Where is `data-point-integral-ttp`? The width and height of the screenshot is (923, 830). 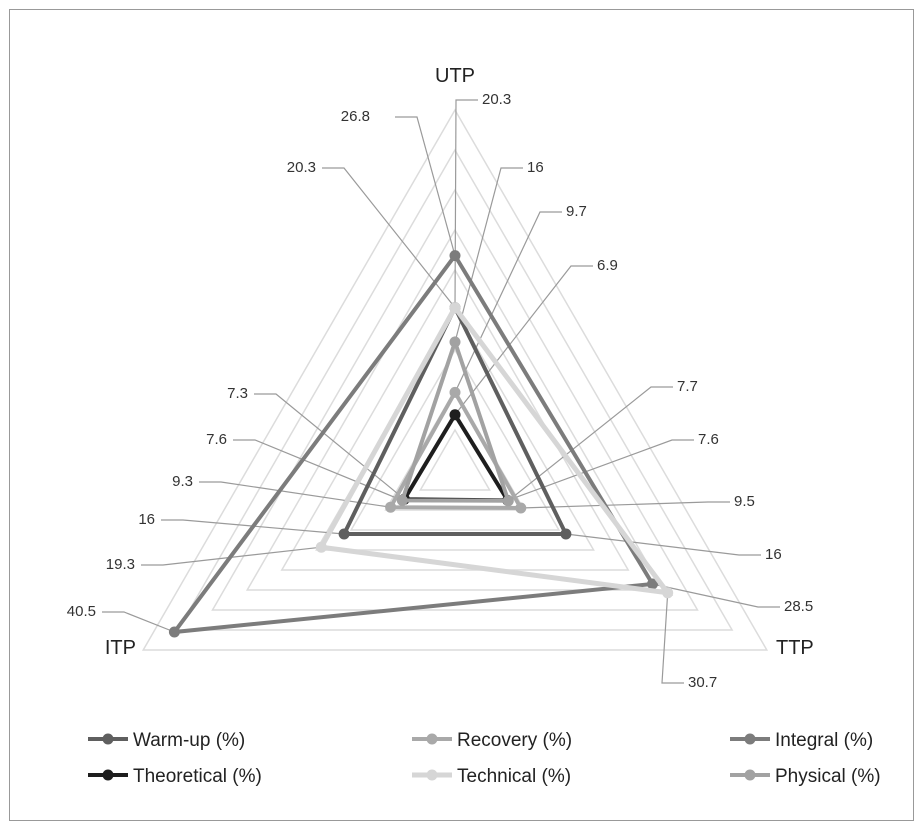
data-point-integral-ttp is located at coordinates (652, 584).